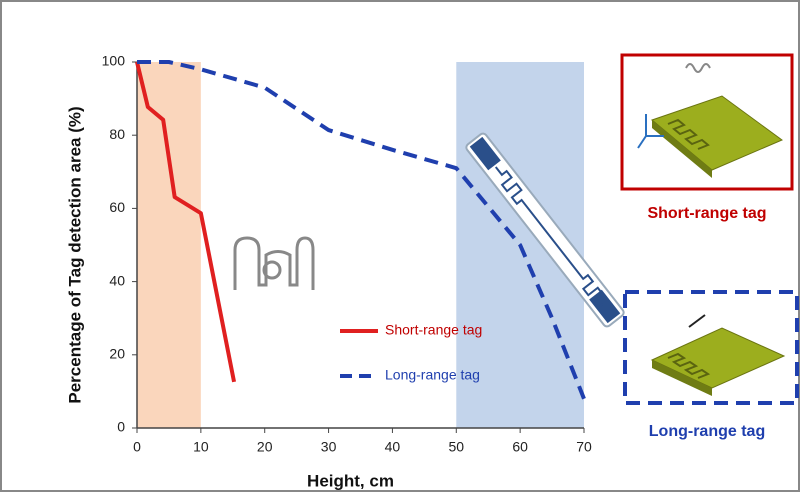  I want to click on legend-label: Short-range tag, so click(433, 330).